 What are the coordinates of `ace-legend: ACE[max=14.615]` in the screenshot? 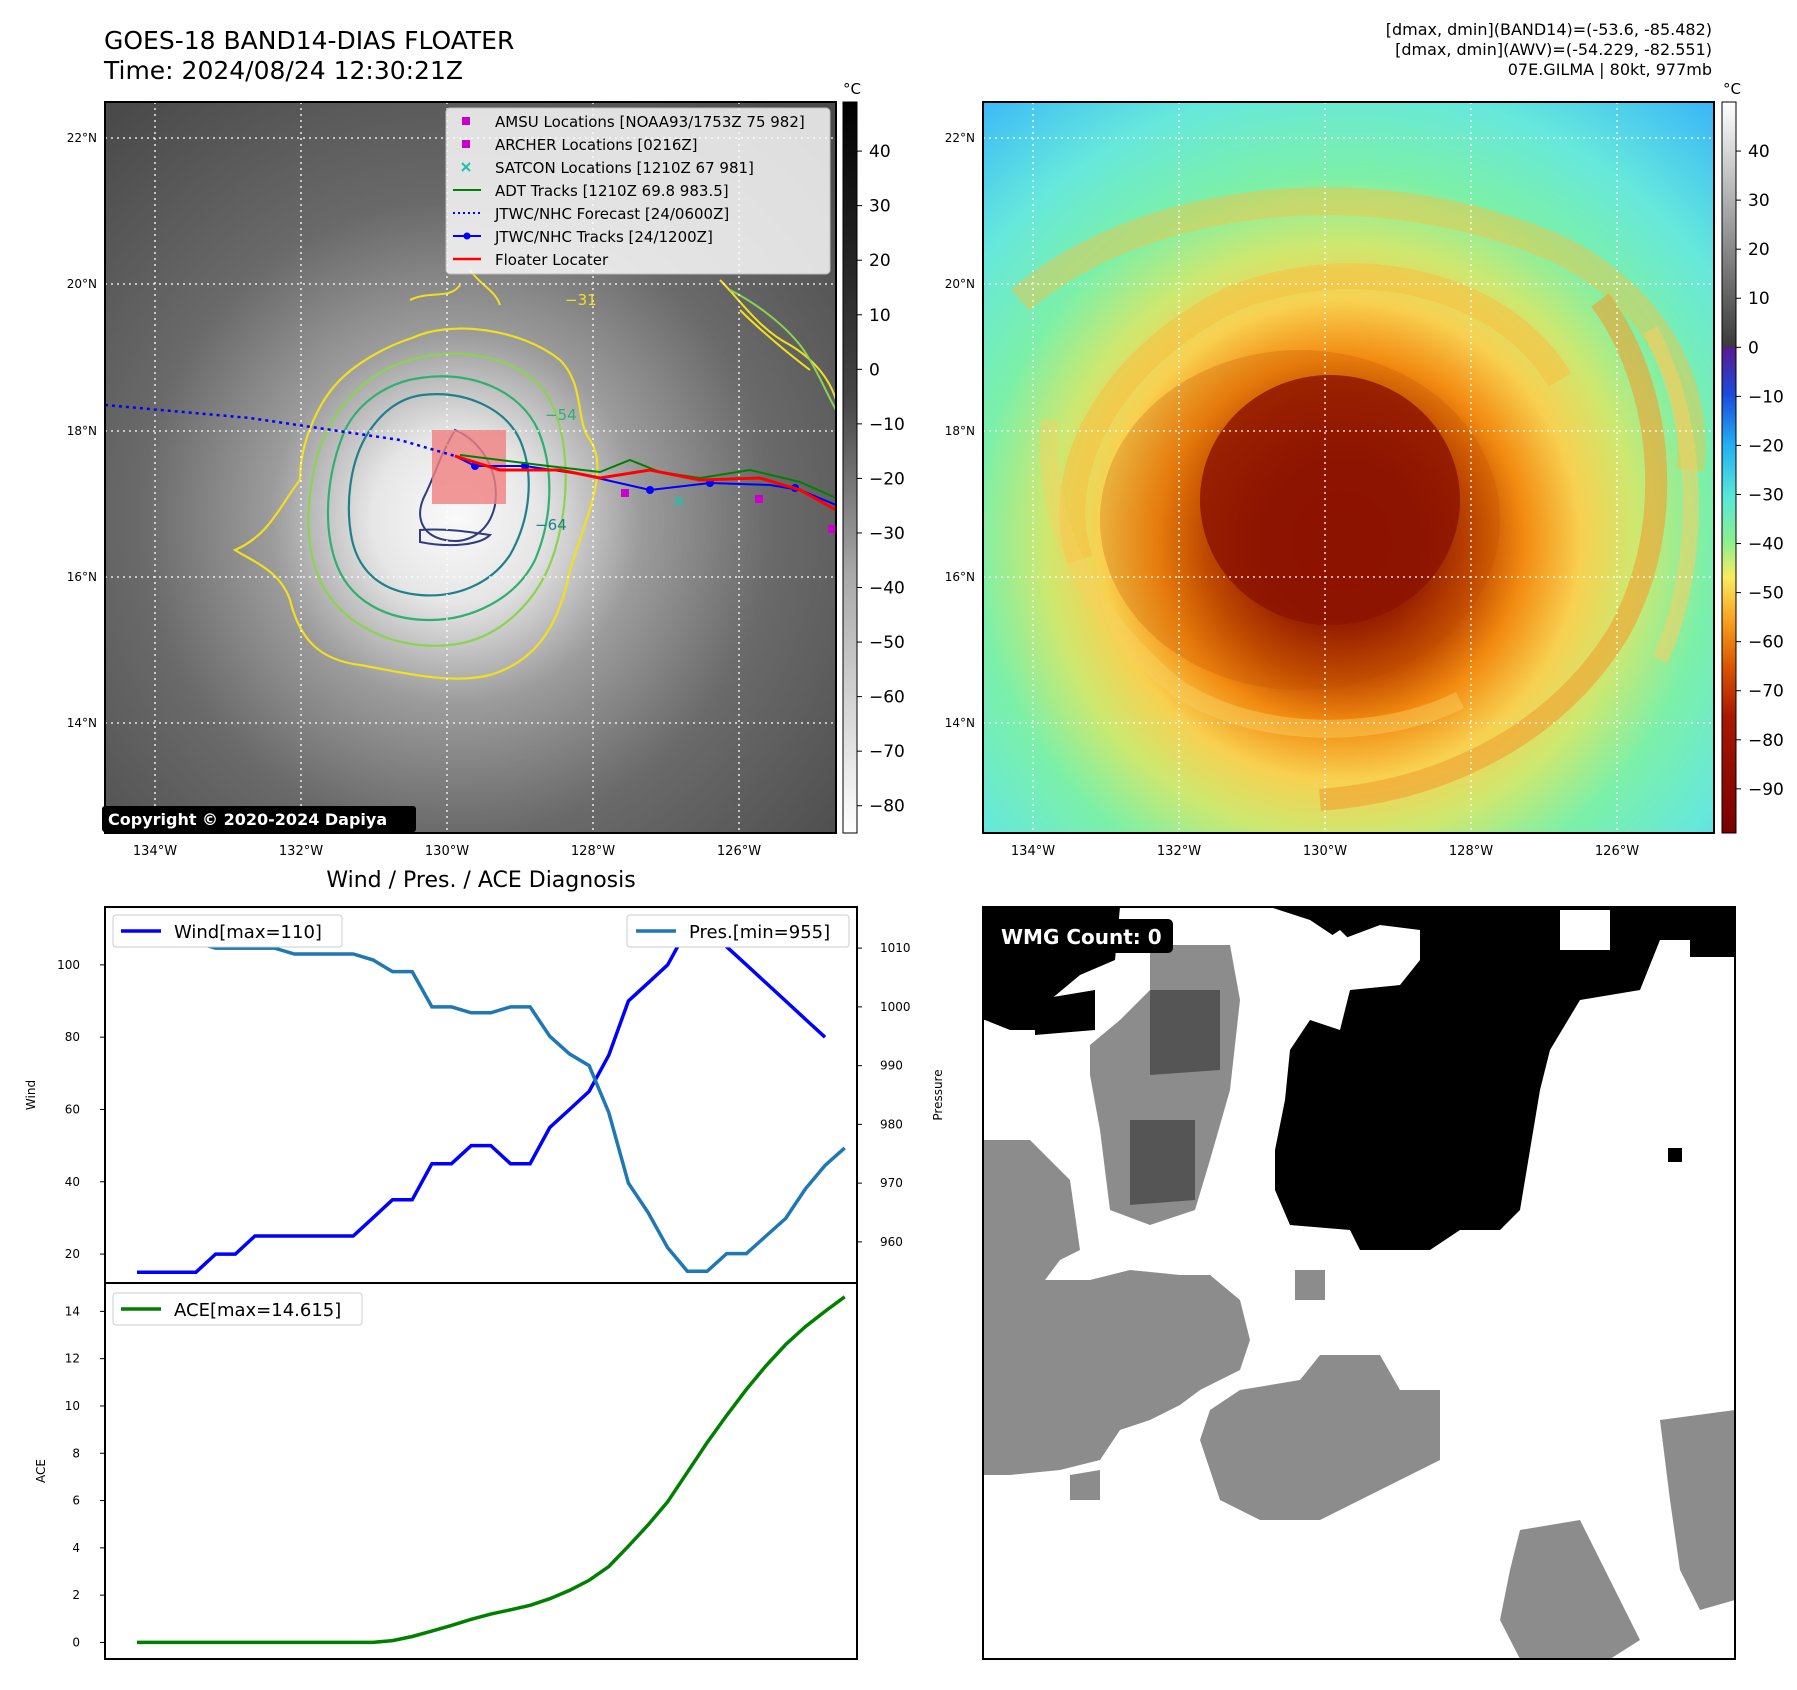 It's located at (237, 1309).